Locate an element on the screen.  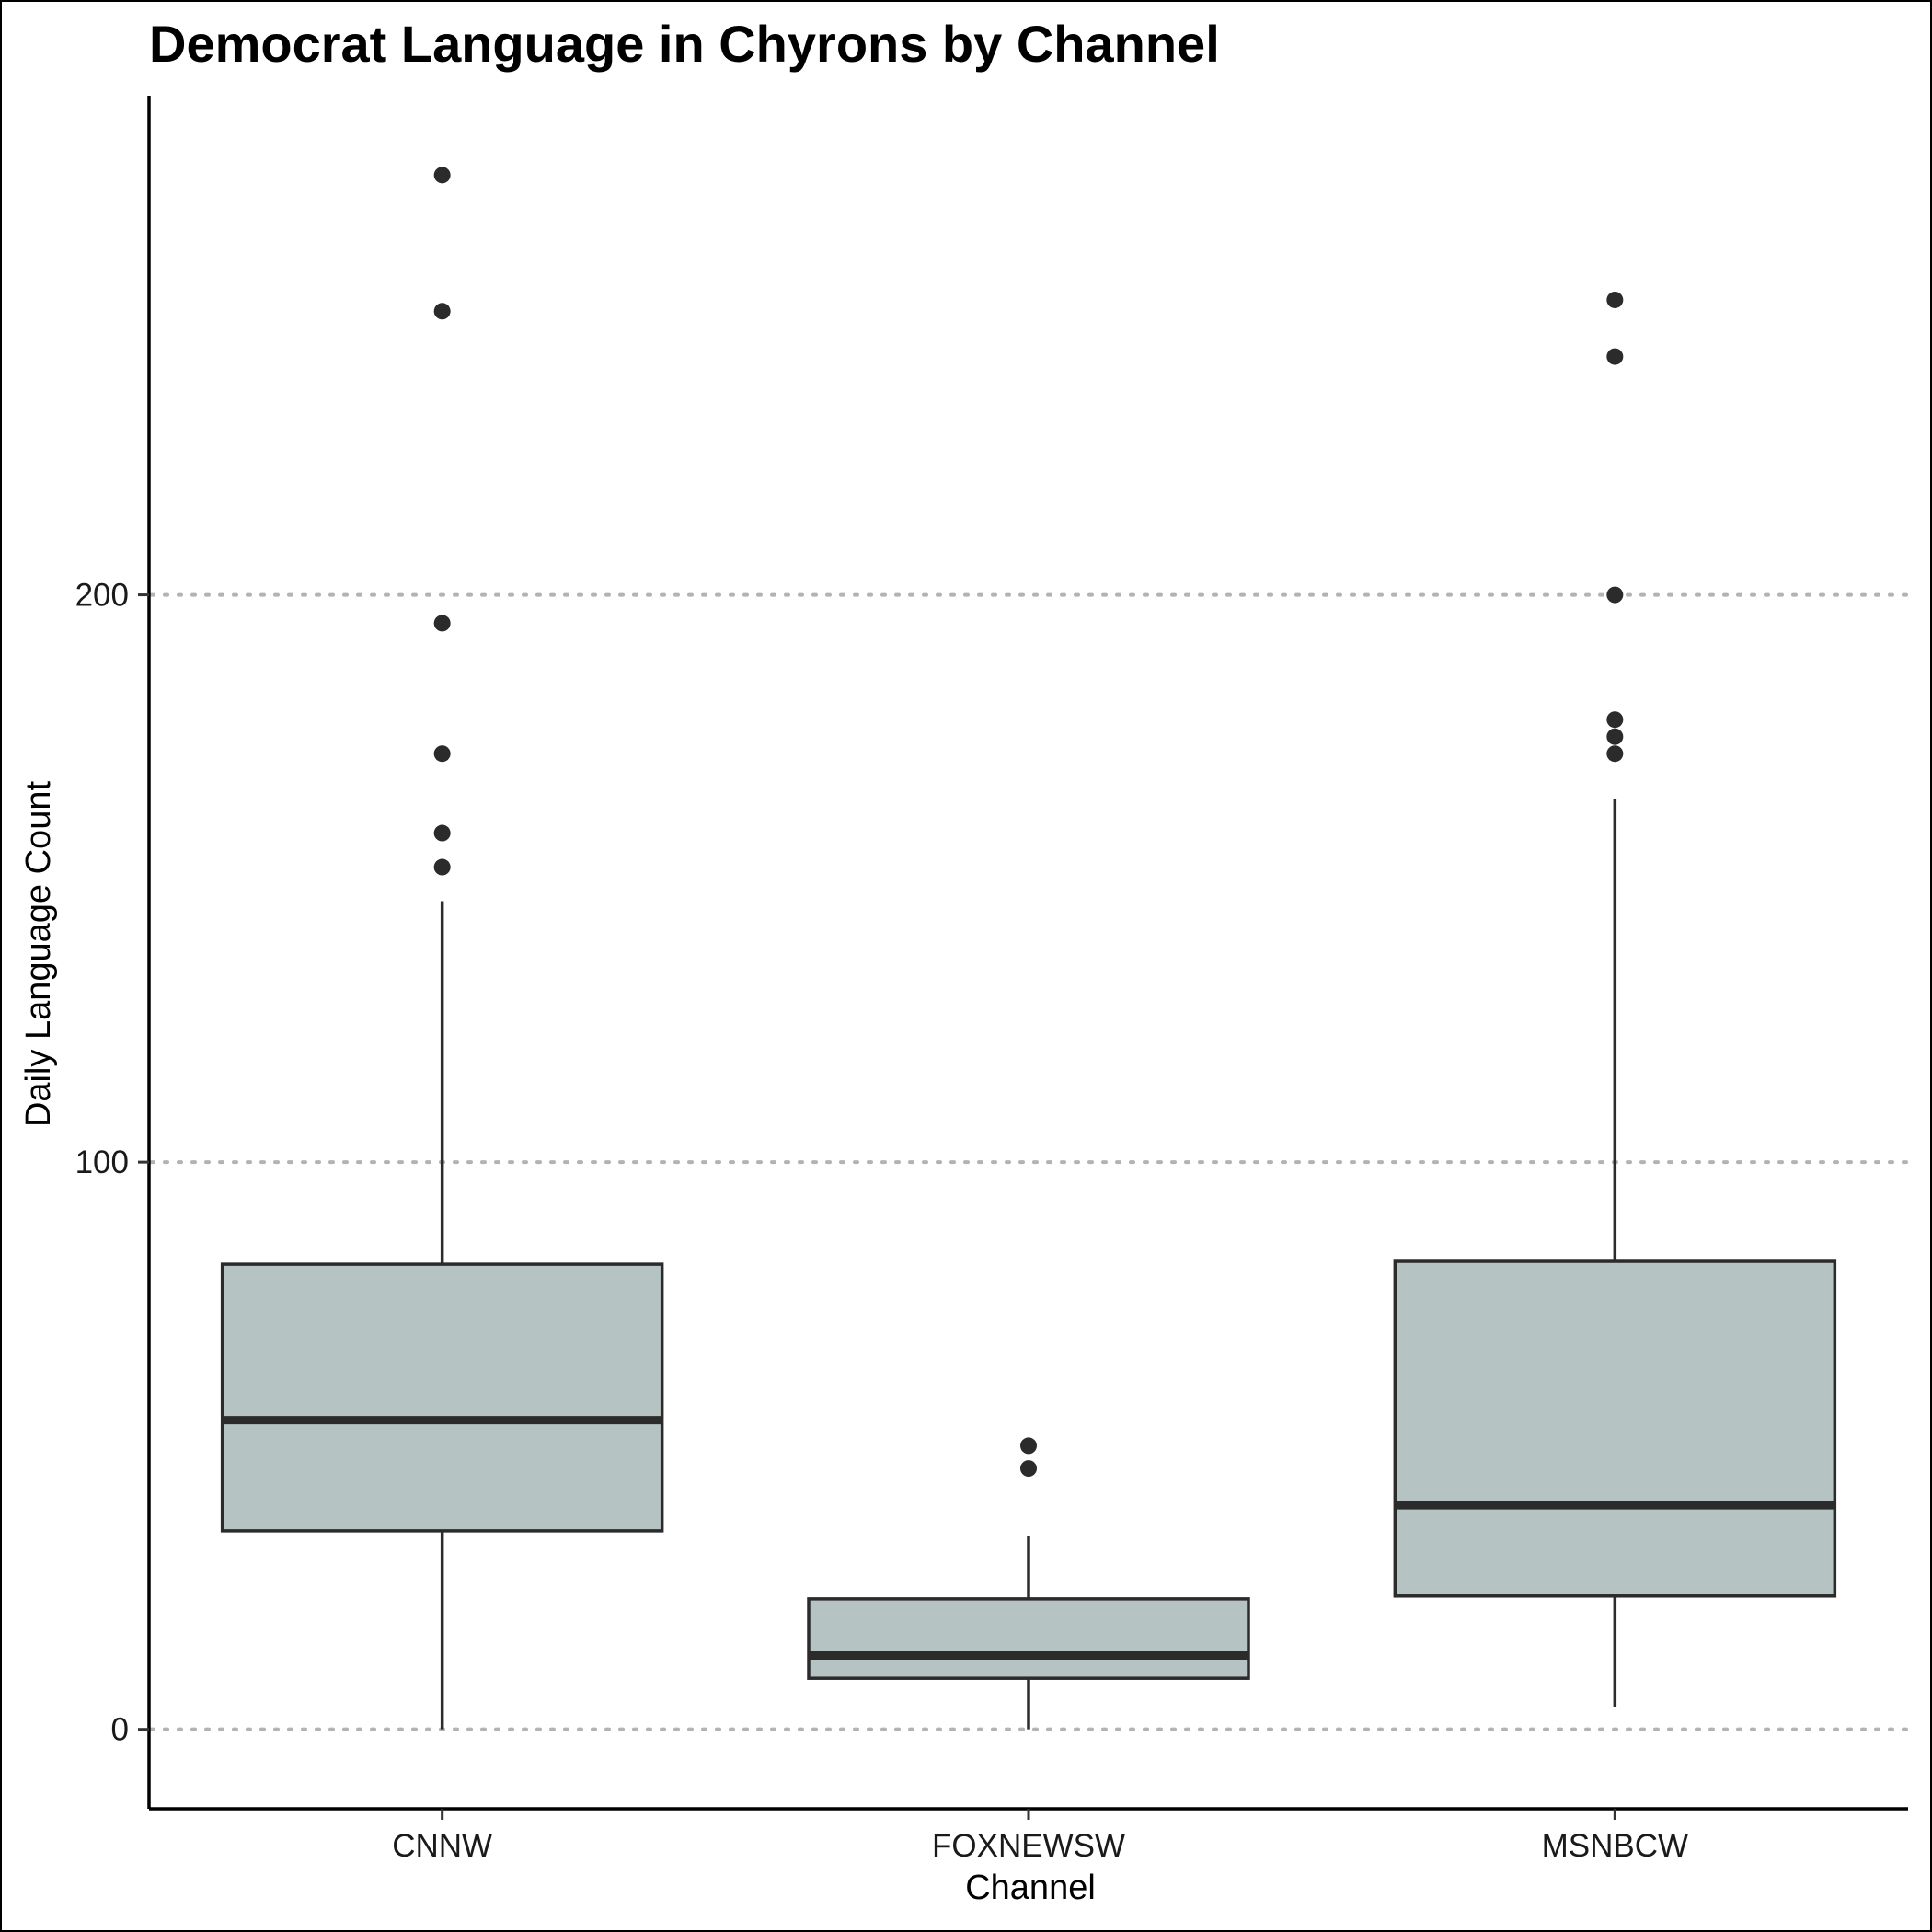
y-tick-label-200: 200 is located at coordinates (102, 596).